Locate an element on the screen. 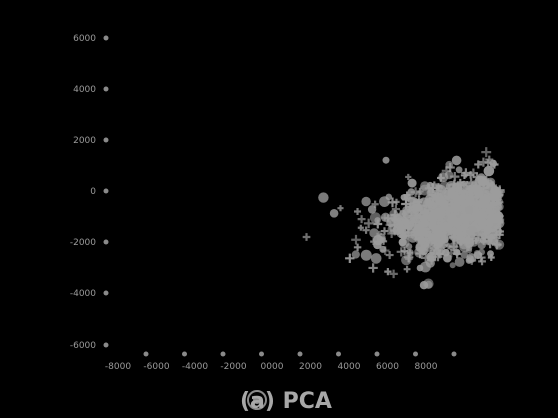 The width and height of the screenshot is (558, 418). x-axis: -8000 -6000 -4000 -2000 0000 2000 4000 6000 8000 is located at coordinates (281, 361).